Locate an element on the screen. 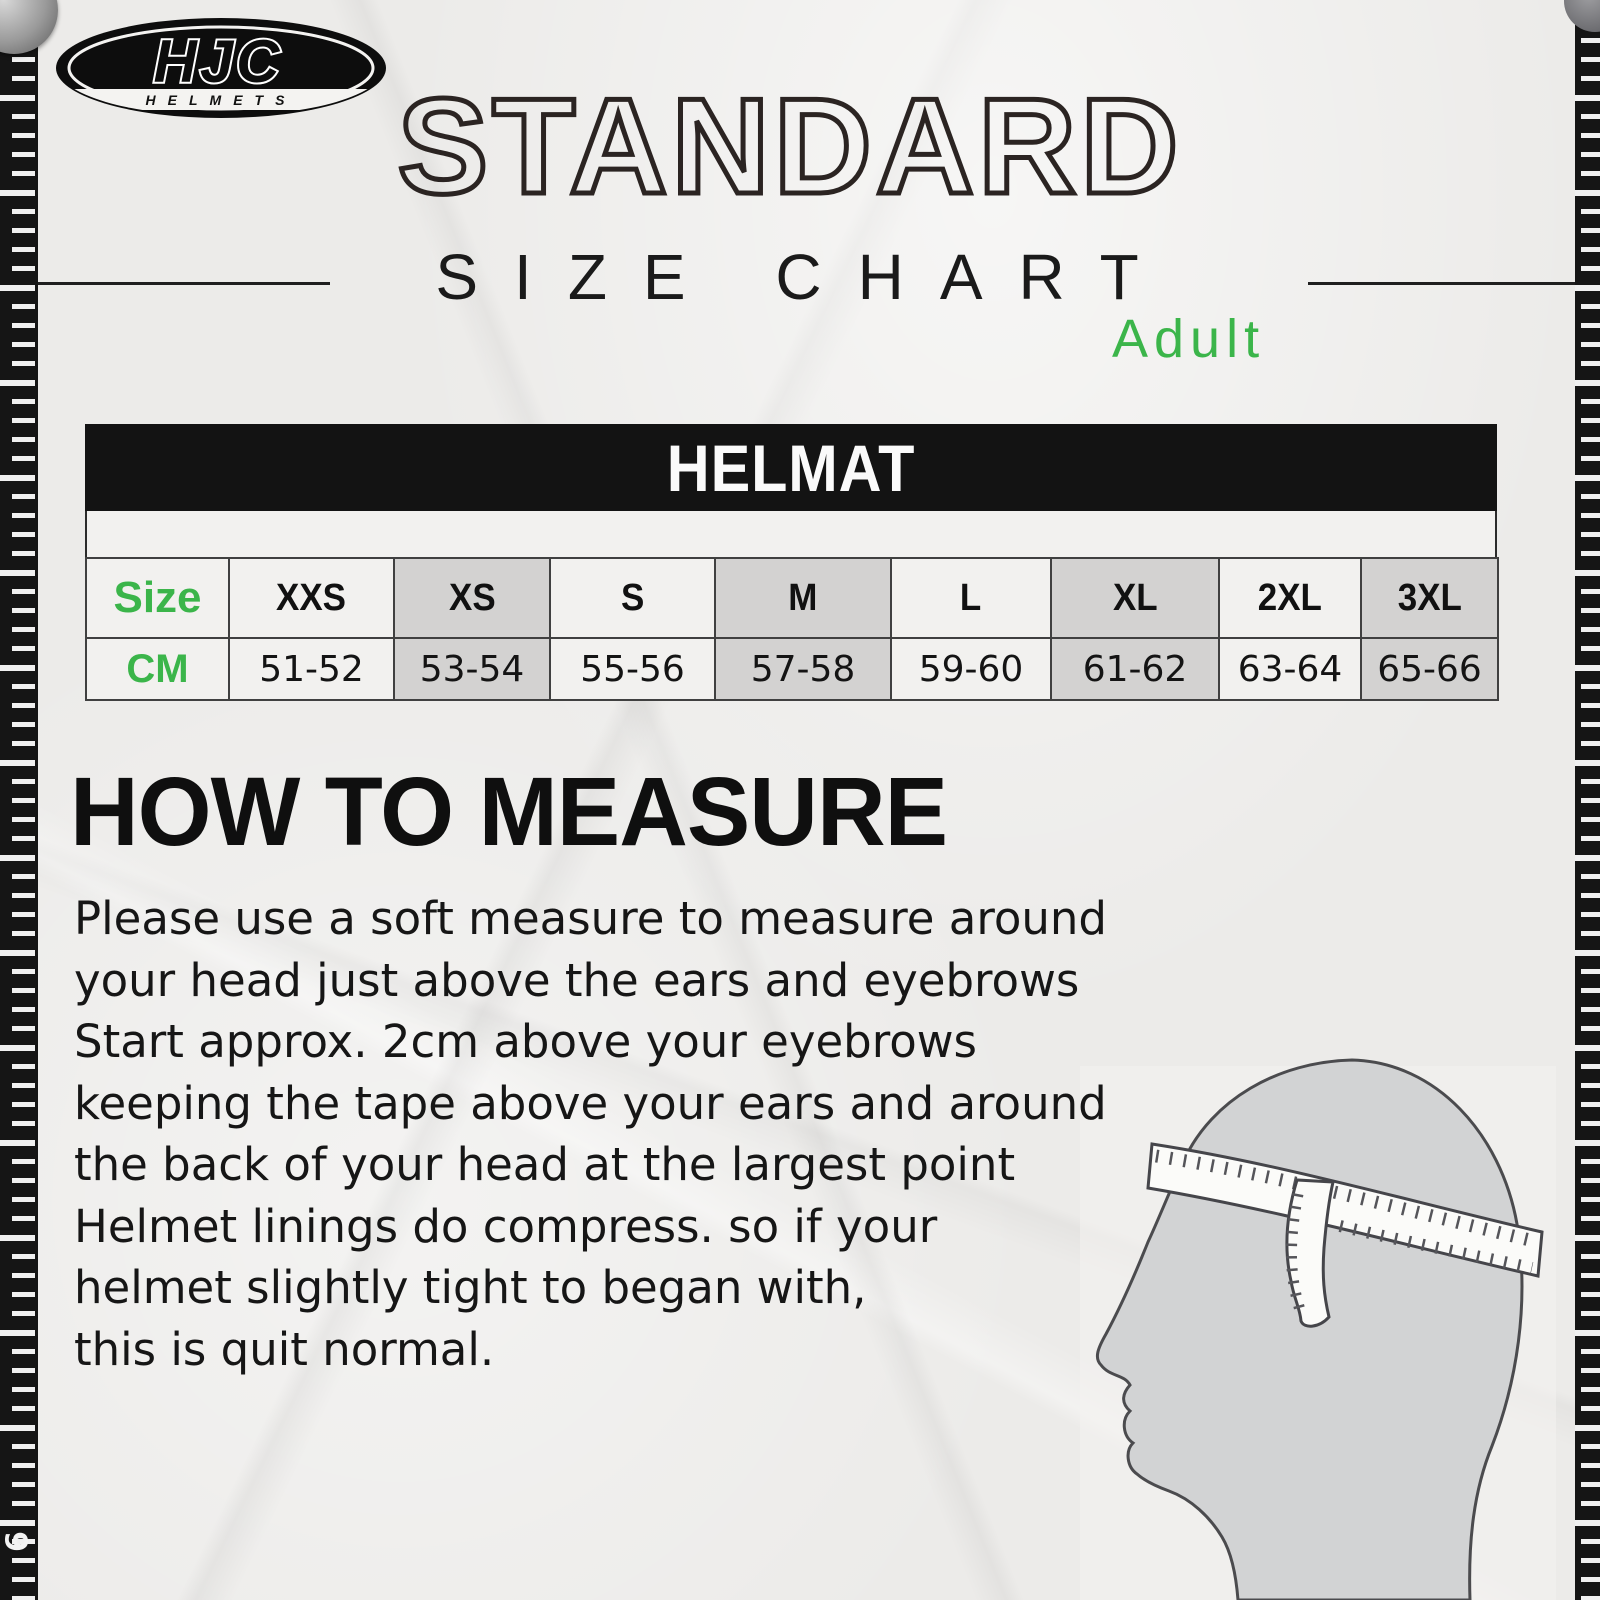 Image resolution: width=1600 pixels, height=1600 pixels. left-ruler-icon: 6 is located at coordinates (19, 800).